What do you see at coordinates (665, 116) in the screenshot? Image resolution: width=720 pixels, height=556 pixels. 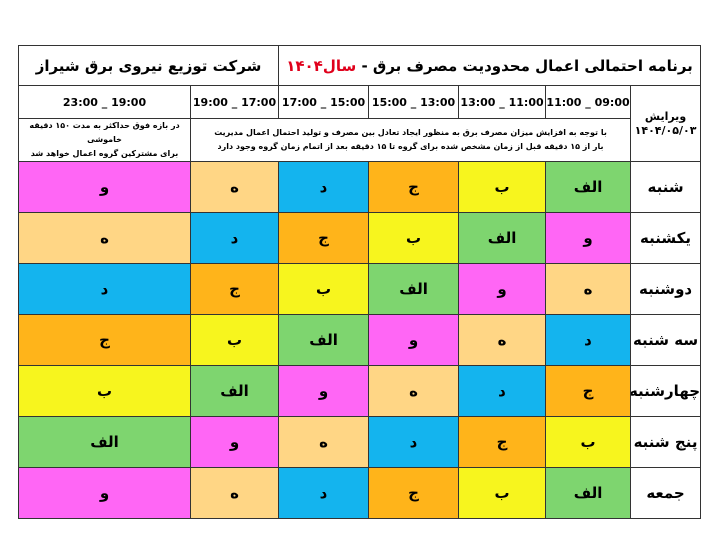 I see `edition-label: ویرایش` at bounding box center [665, 116].